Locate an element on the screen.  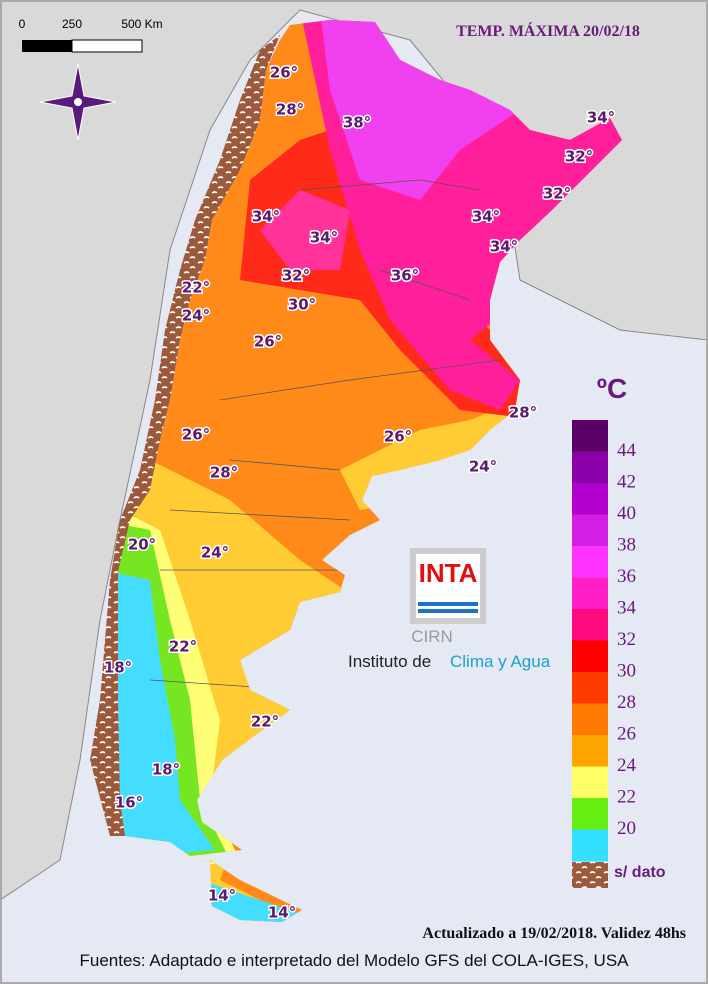
legend-no-data is located at coordinates (590, 875).